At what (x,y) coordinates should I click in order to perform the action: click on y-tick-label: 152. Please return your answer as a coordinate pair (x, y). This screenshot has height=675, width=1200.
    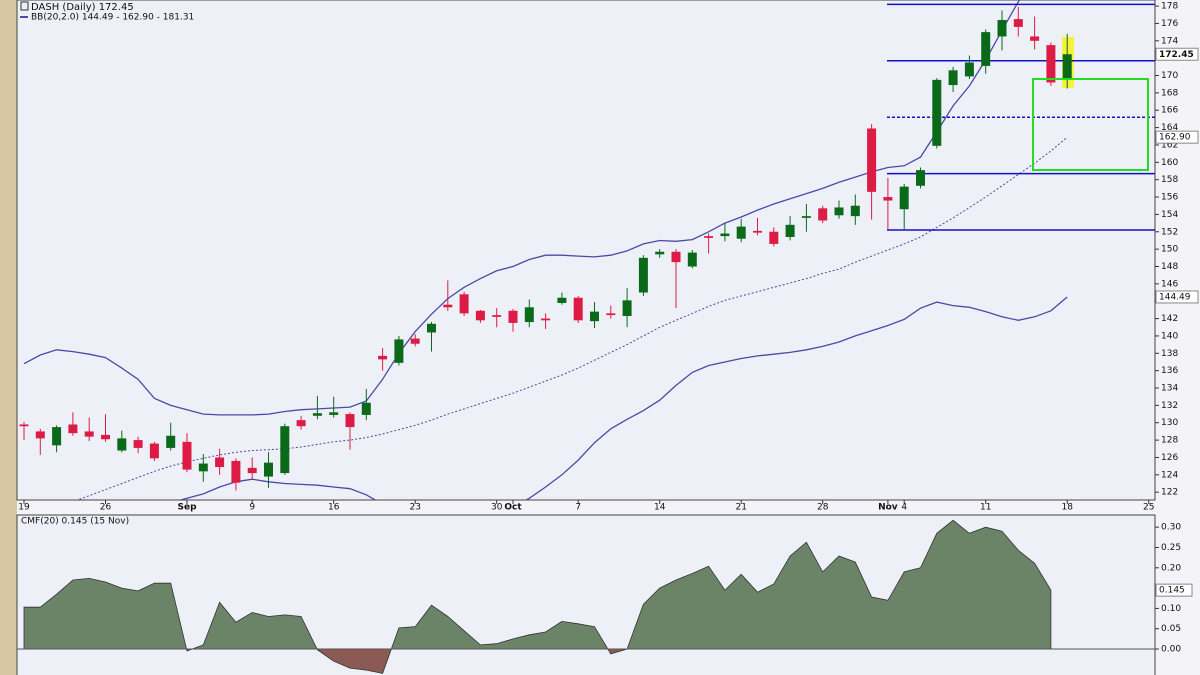
    Looking at the image, I should click on (1169, 232).